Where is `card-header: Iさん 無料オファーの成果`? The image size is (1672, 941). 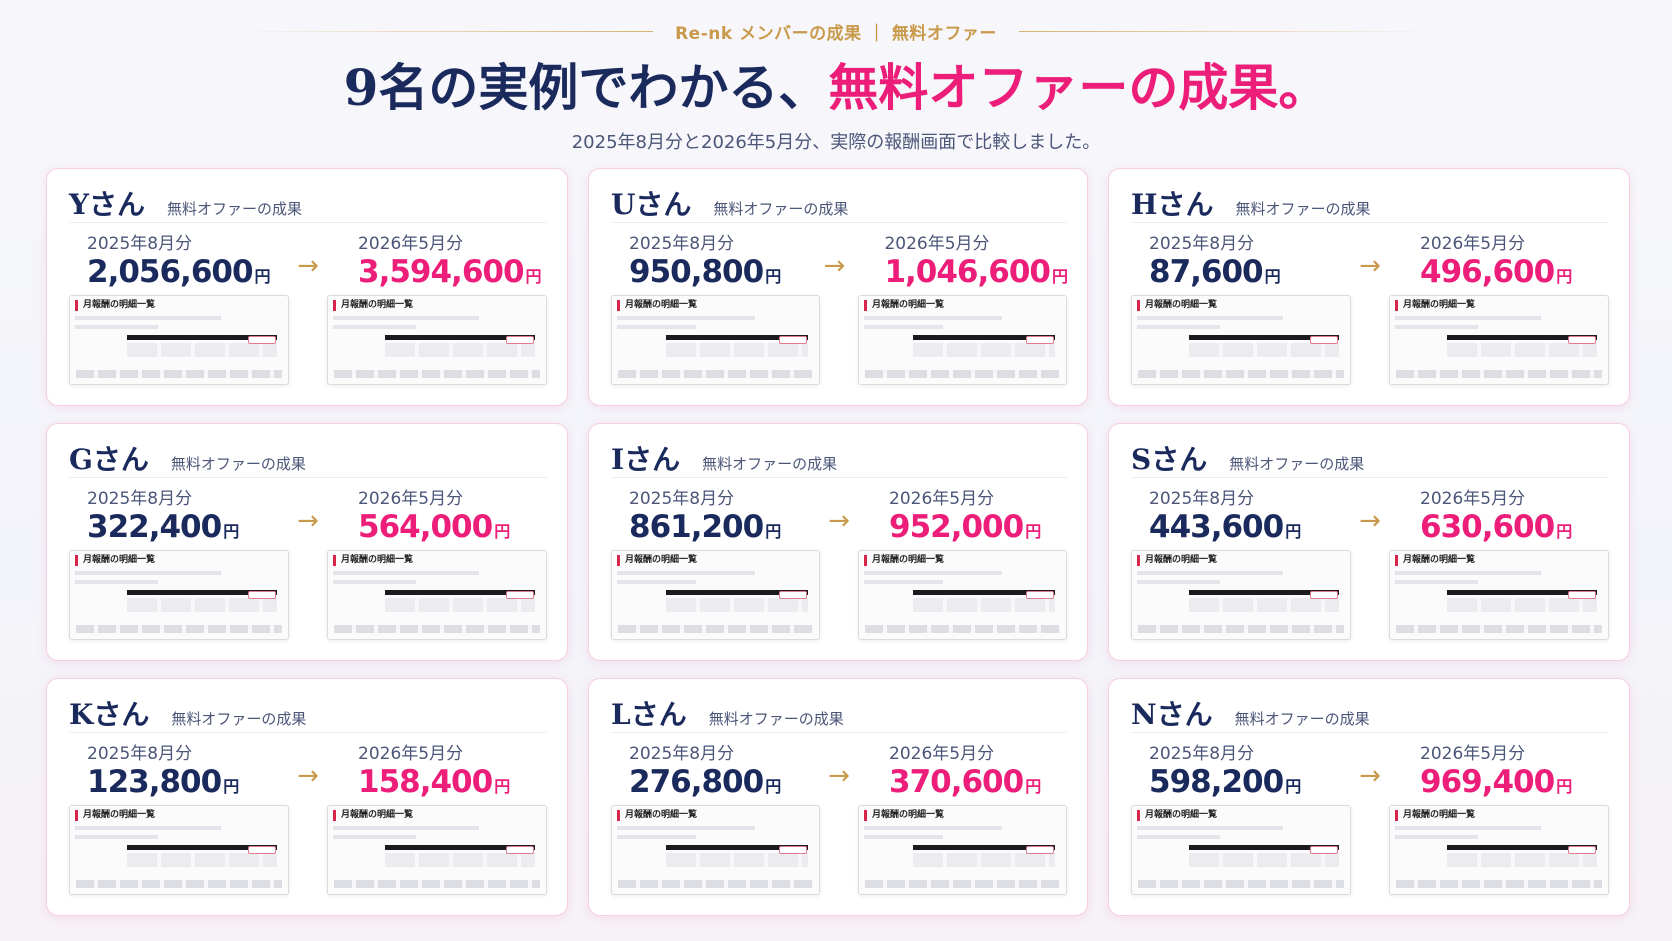
card-header: Iさん 無料オファーの成果 is located at coordinates (839, 458).